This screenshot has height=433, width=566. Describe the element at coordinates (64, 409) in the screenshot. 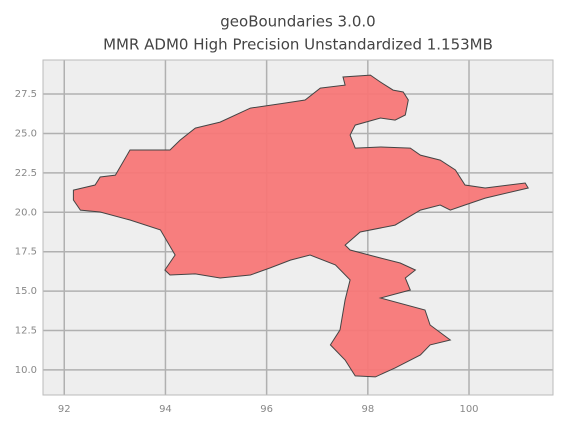

I see `x-tick-label: 92` at that location.